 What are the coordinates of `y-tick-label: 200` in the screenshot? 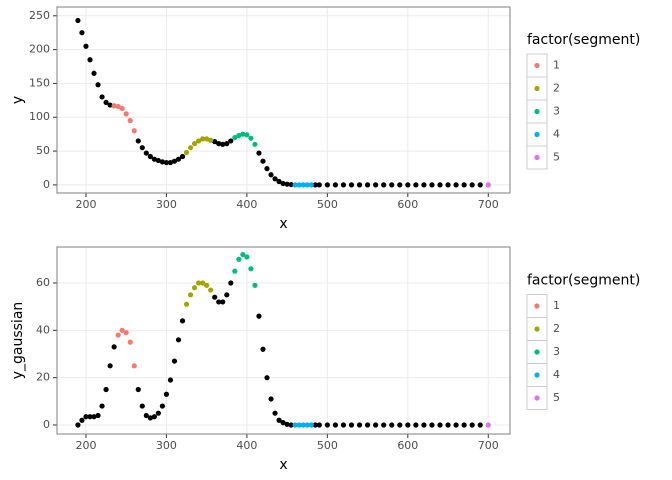 It's located at (39, 49).